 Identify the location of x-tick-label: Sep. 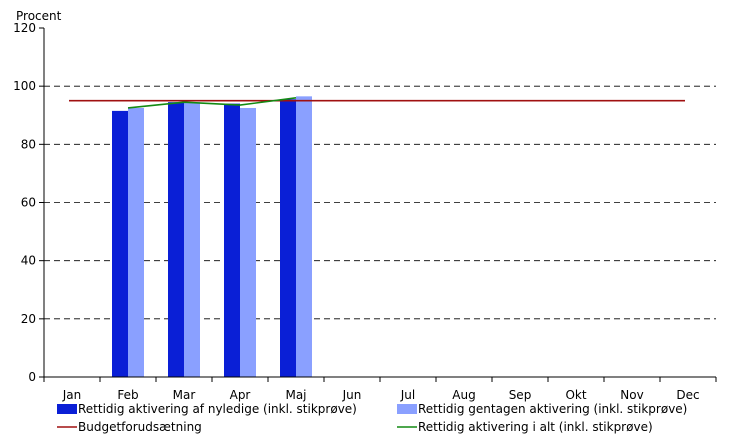
(520, 395).